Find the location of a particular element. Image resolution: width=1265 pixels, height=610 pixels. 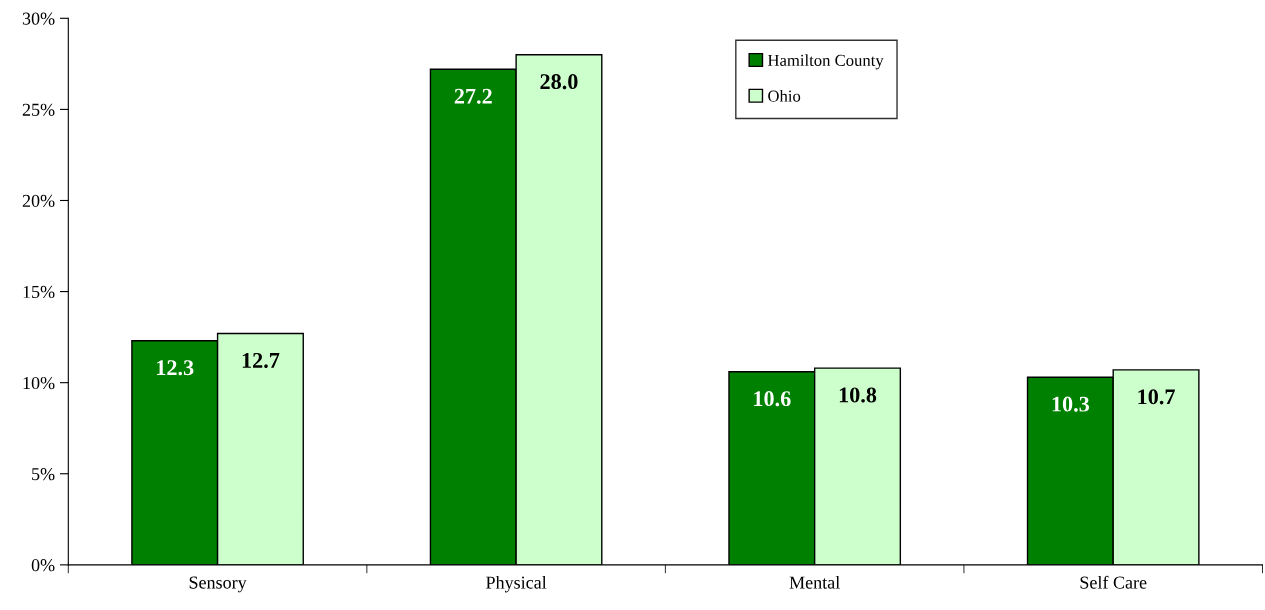

legend-label: Ohio is located at coordinates (784, 96).